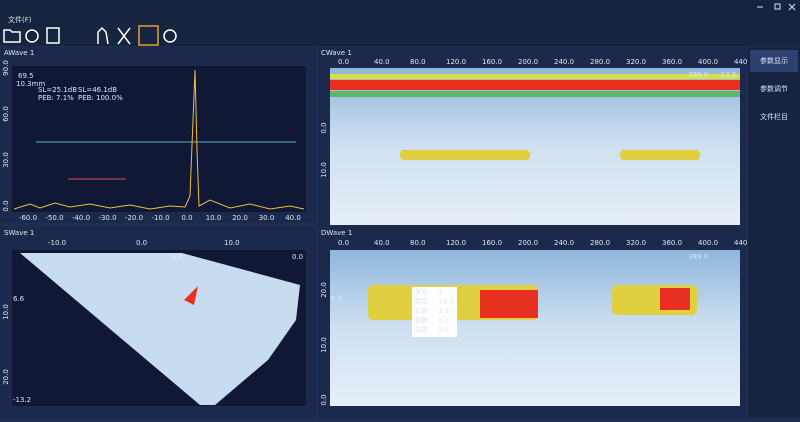 The image size is (800, 422). What do you see at coordinates (19, 233) in the screenshot?
I see `panel-title: SWave 1` at bounding box center [19, 233].